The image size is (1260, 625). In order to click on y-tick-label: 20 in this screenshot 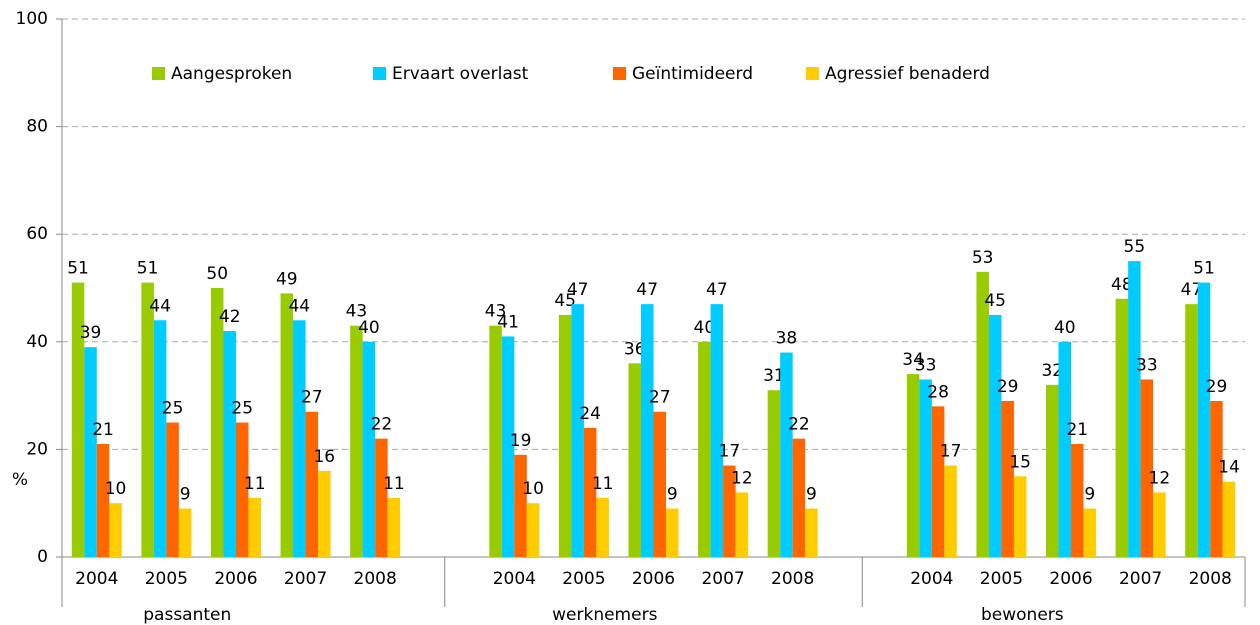, I will do `click(37, 449)`.